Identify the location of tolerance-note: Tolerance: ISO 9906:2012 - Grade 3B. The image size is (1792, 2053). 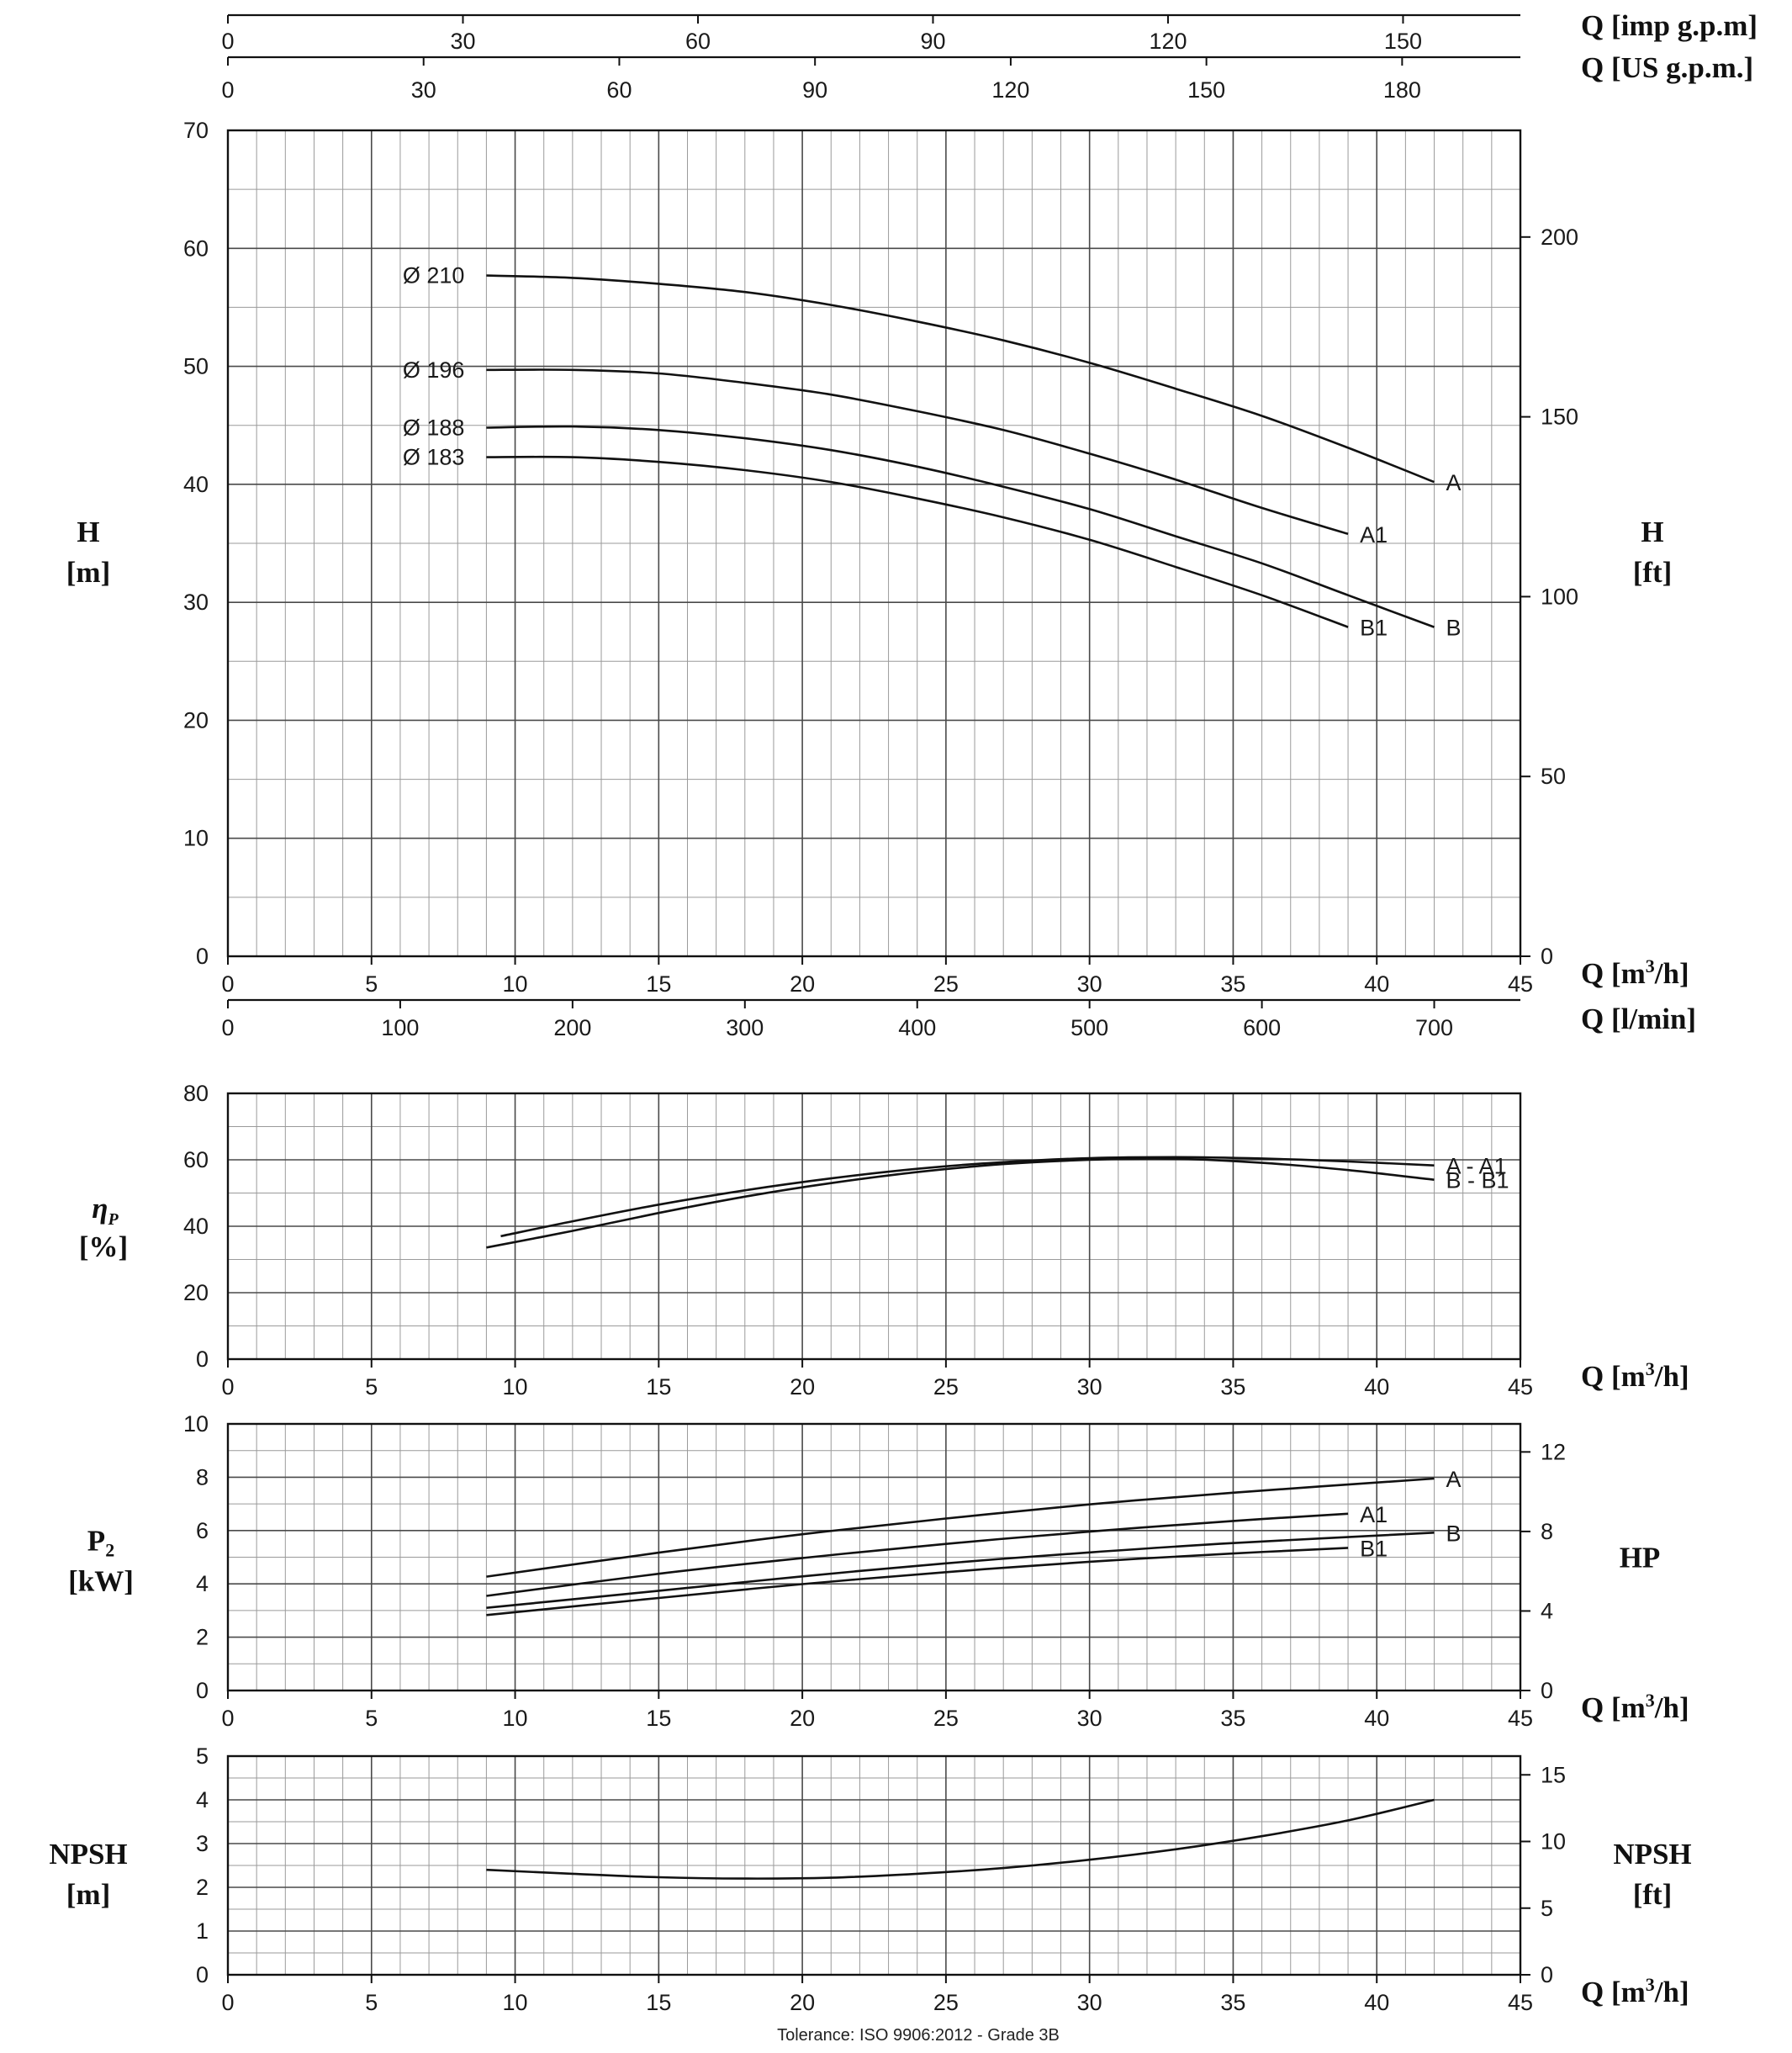
(919, 2036).